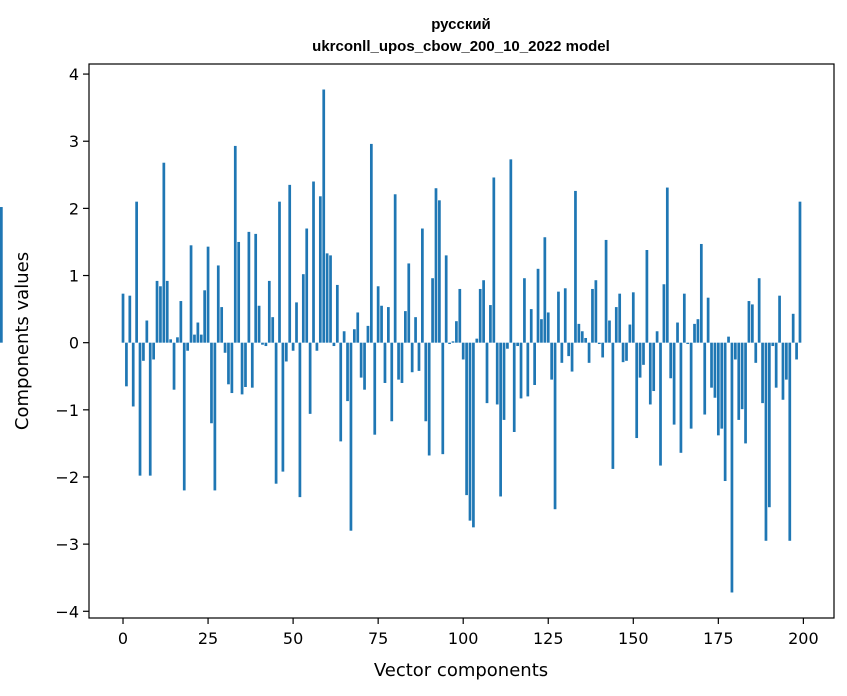  I want to click on x-tick-label: 75, so click(378, 638).